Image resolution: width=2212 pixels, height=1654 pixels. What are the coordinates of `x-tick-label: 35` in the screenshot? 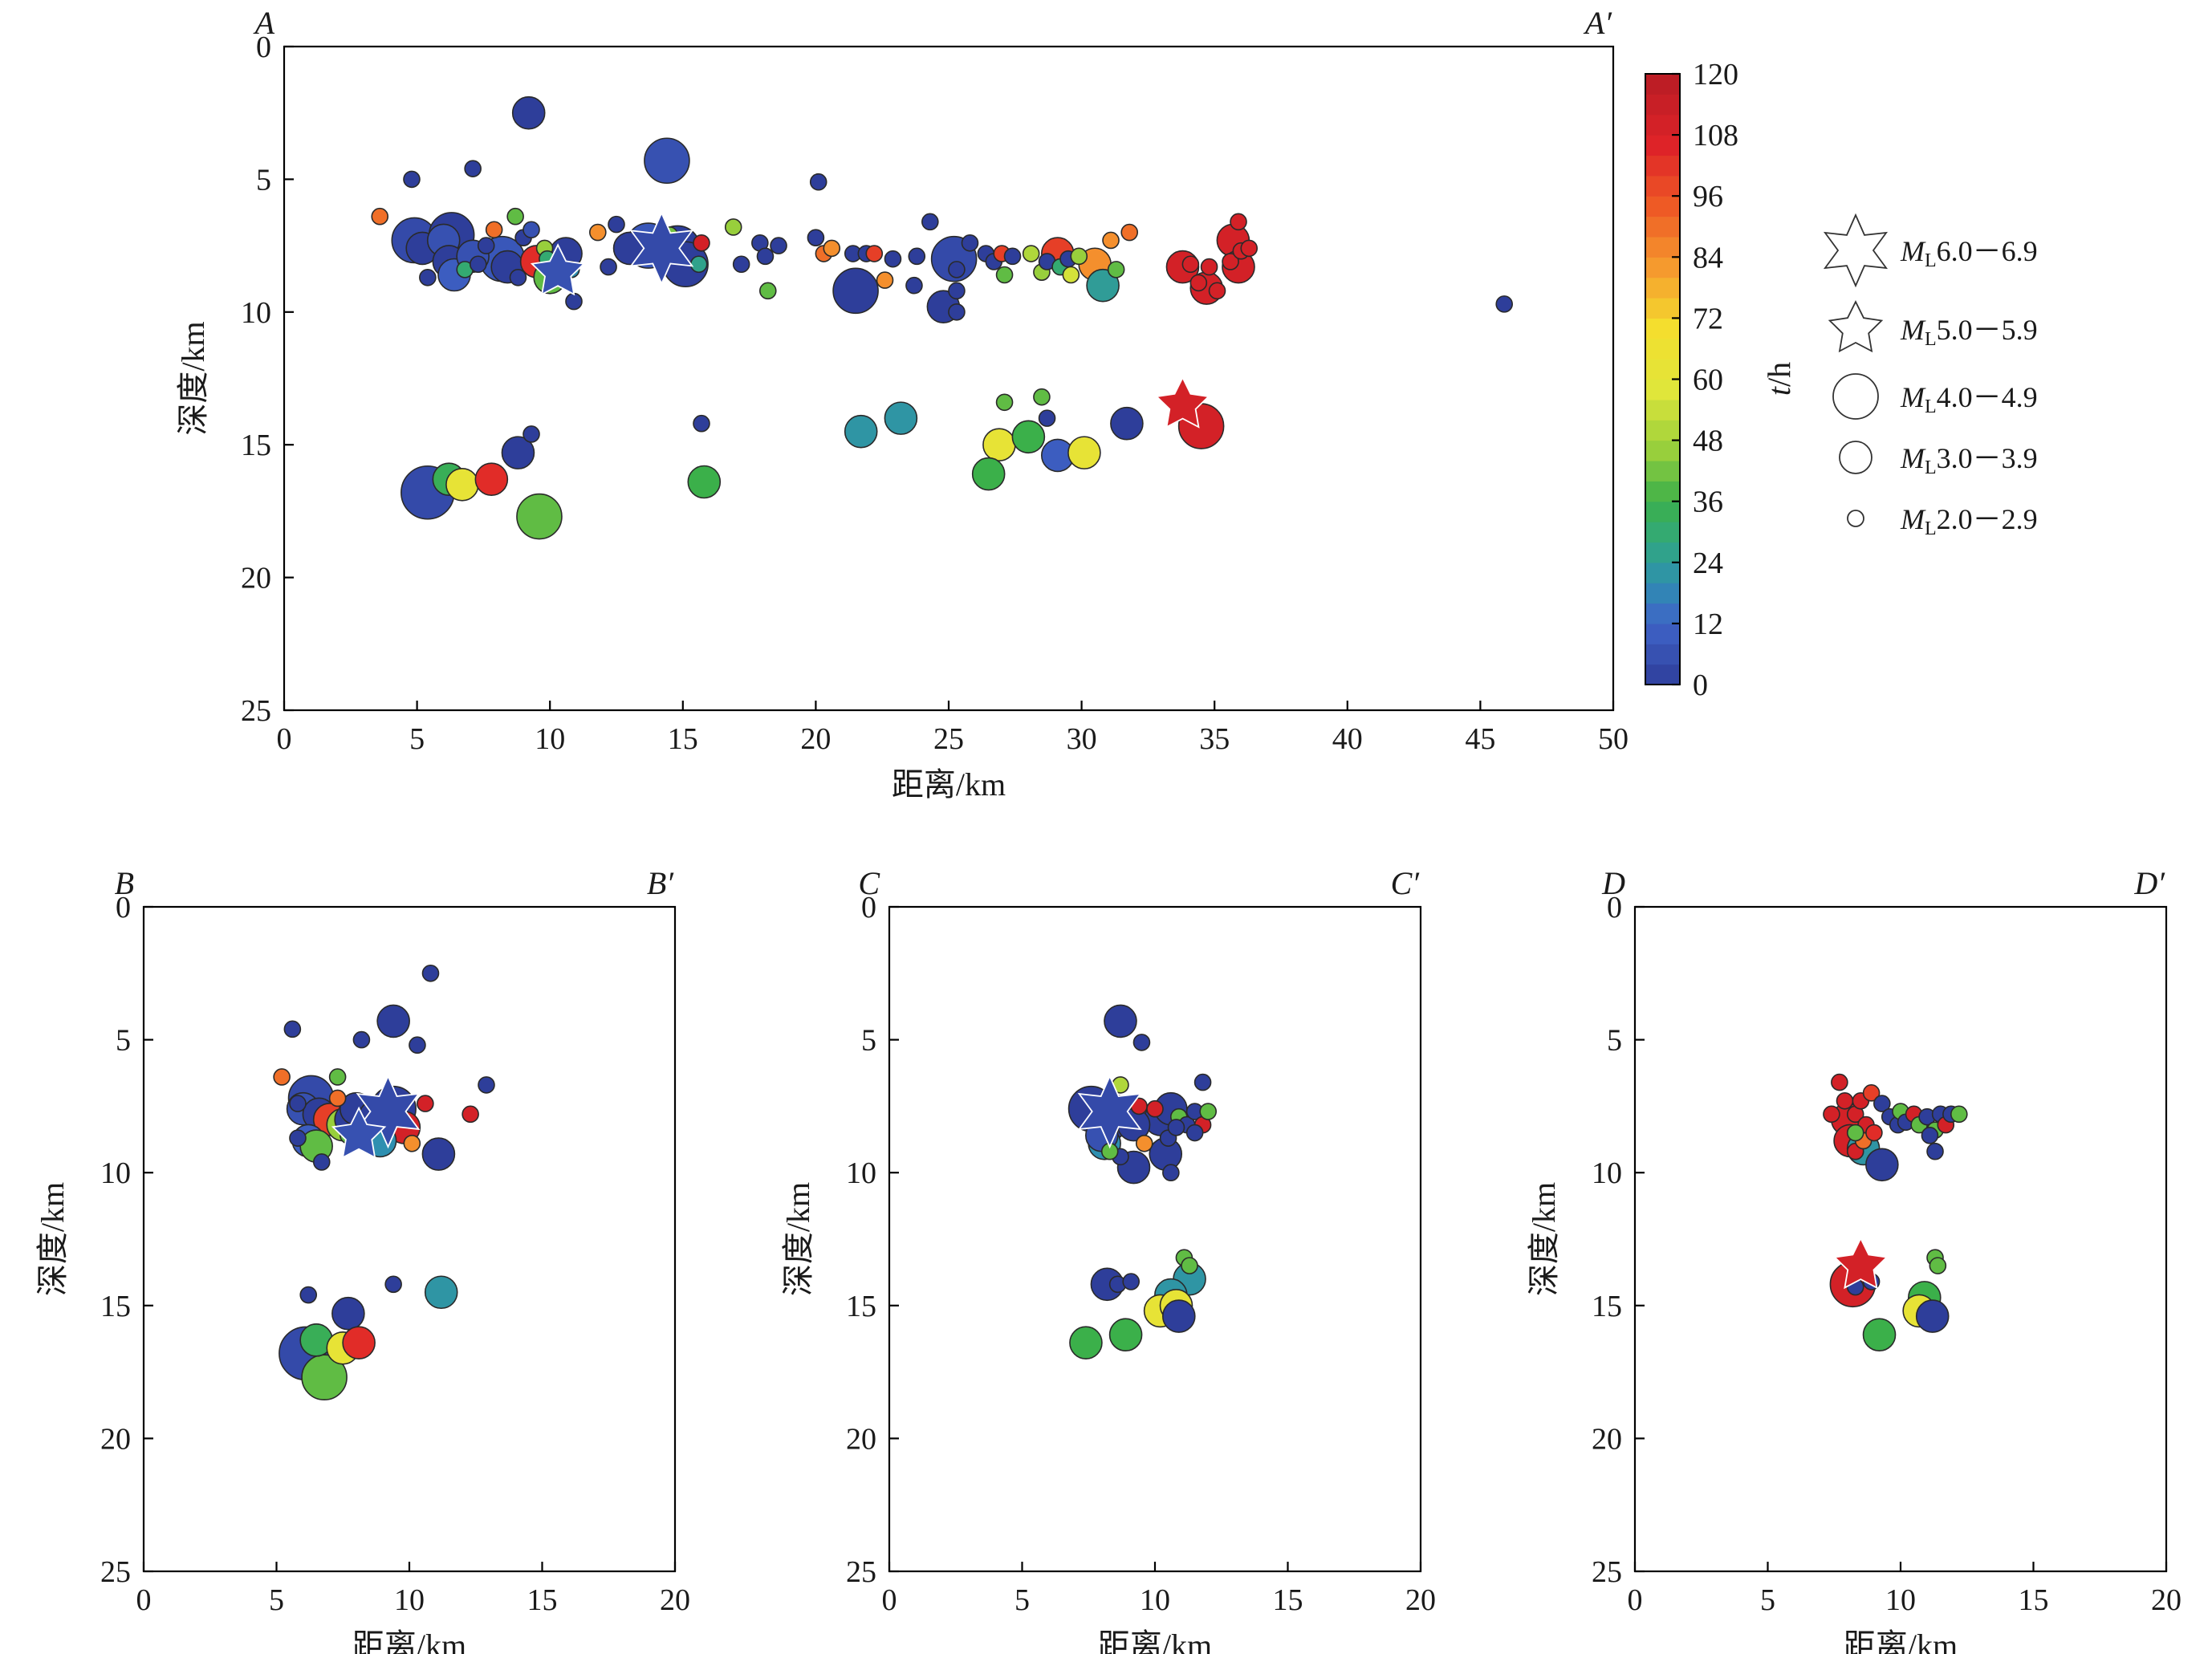 It's located at (1215, 739).